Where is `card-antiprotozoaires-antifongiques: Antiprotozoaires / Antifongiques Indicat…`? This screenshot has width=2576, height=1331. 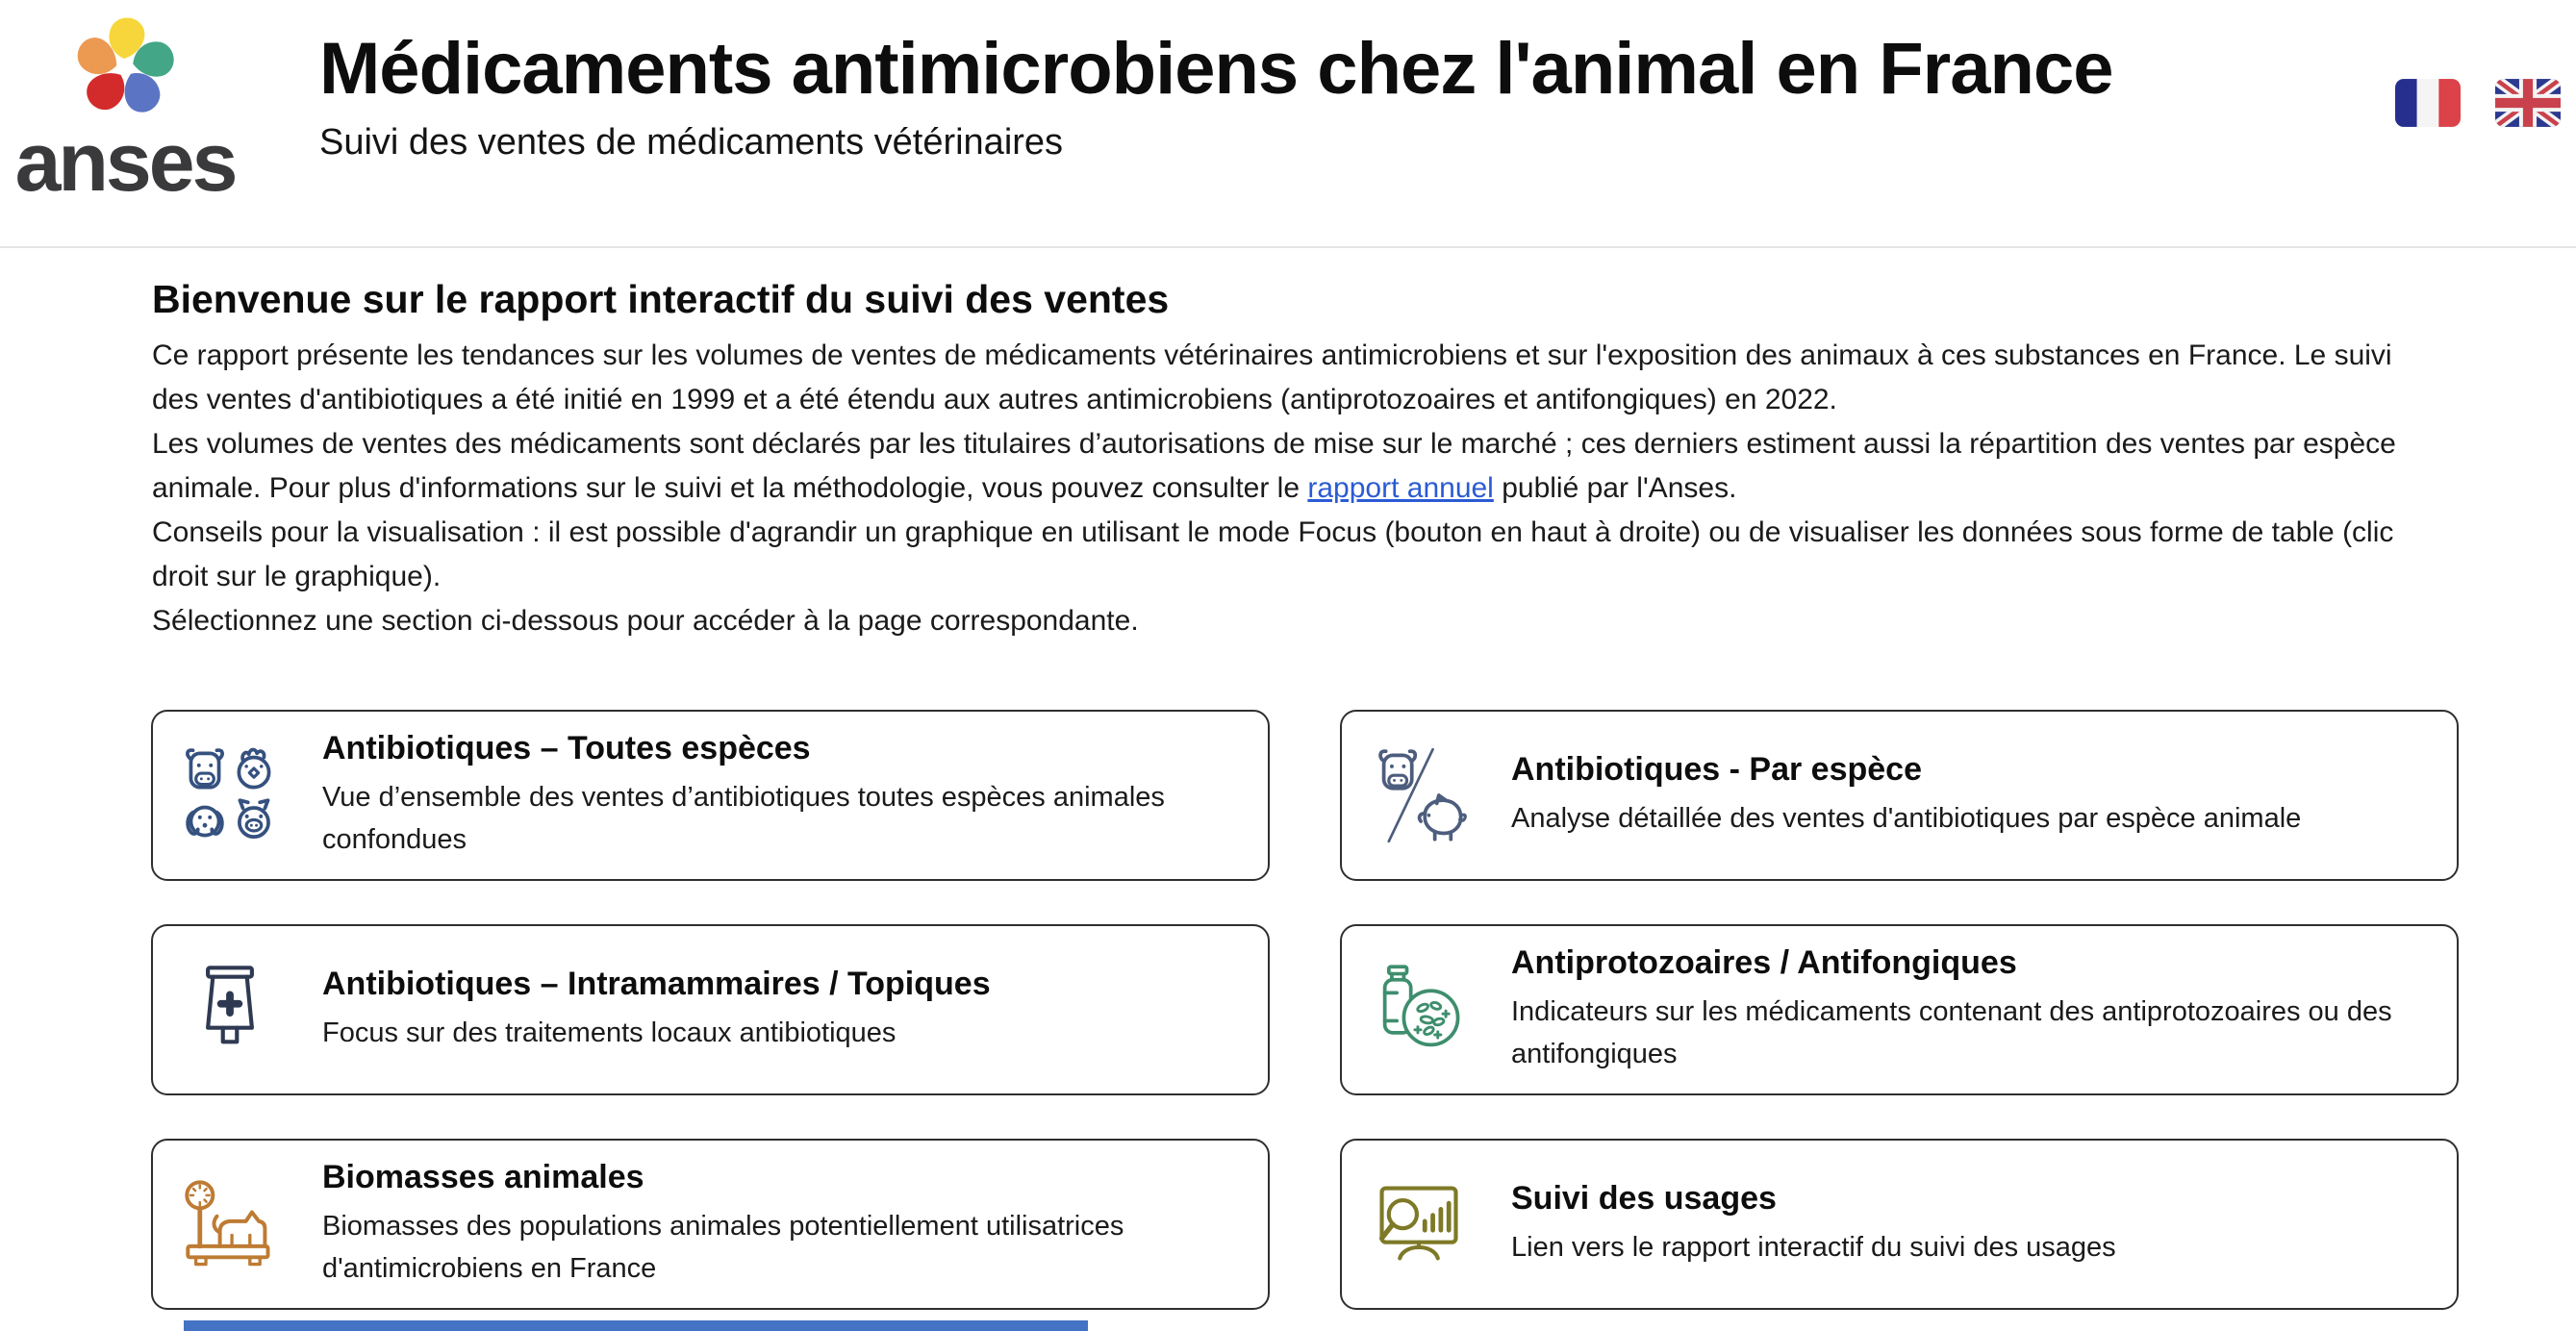
card-antiprotozoaires-antifongiques: Antiprotozoaires / Antifongiques Indicat… is located at coordinates (1899, 1009).